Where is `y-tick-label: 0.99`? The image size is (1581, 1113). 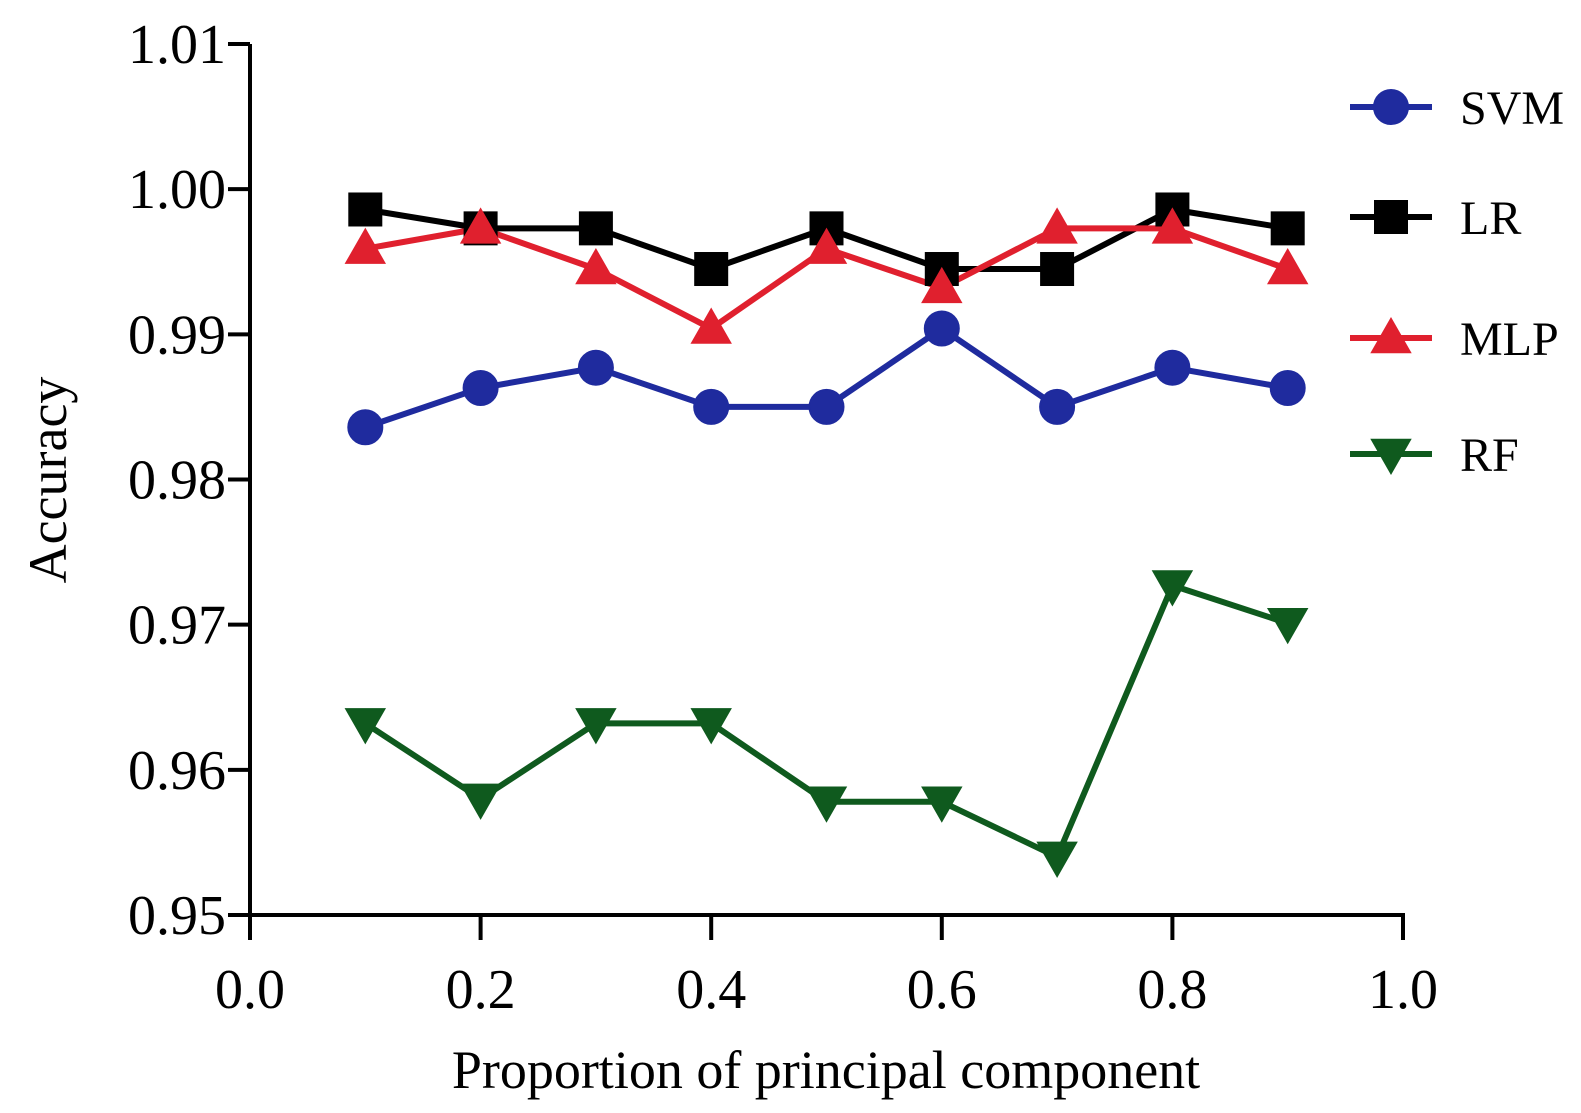
y-tick-label: 0.99 is located at coordinates (177, 335).